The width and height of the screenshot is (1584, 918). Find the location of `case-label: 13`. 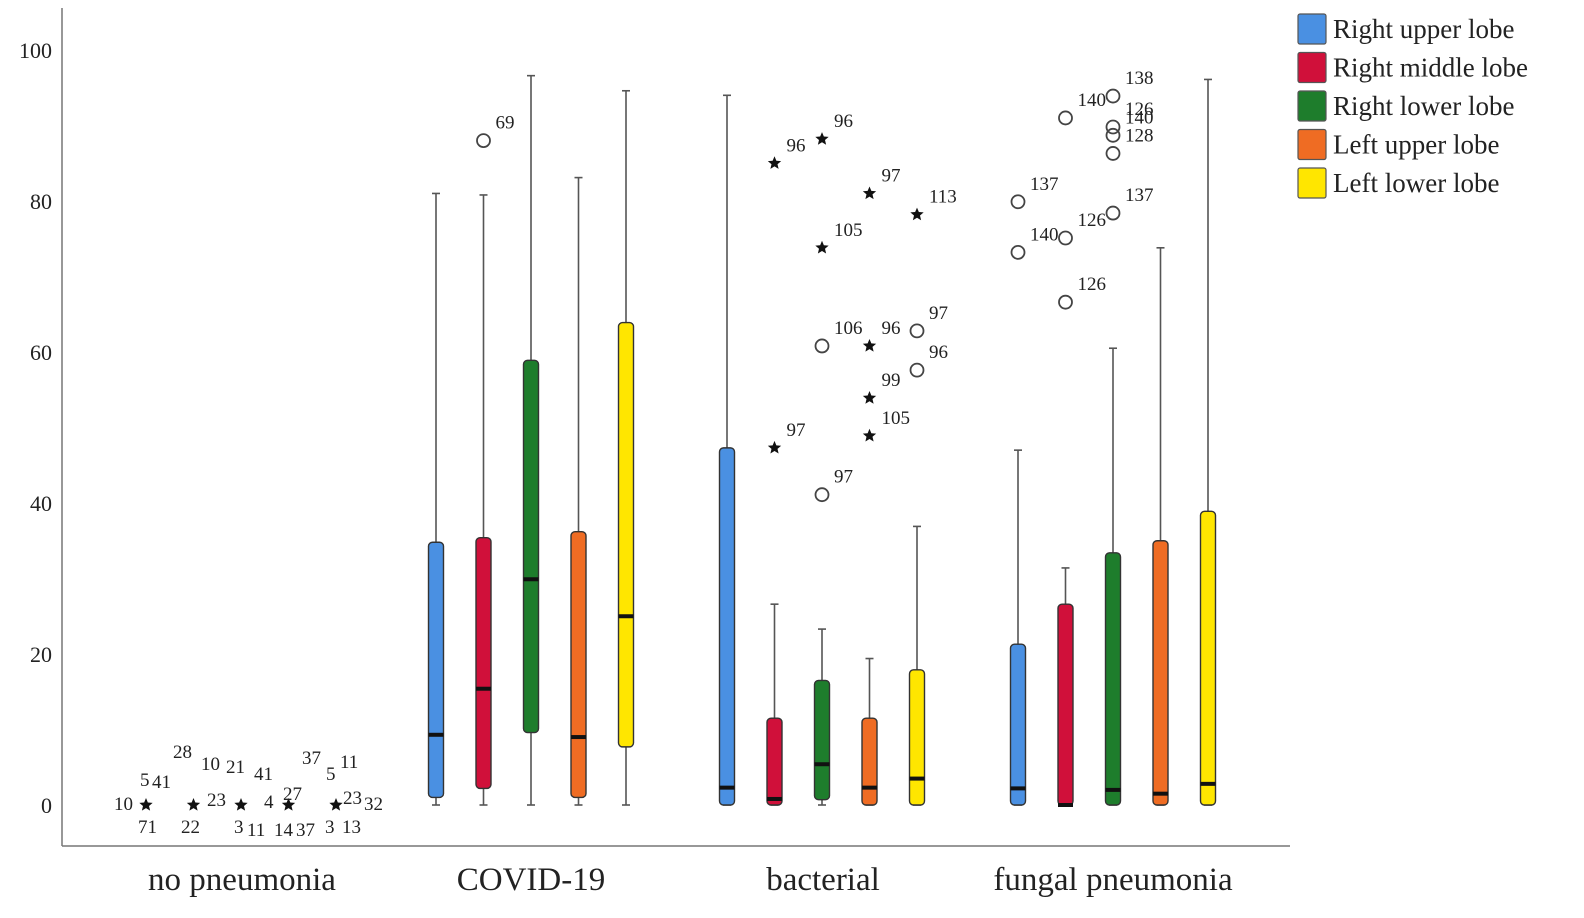

case-label: 13 is located at coordinates (351, 827).